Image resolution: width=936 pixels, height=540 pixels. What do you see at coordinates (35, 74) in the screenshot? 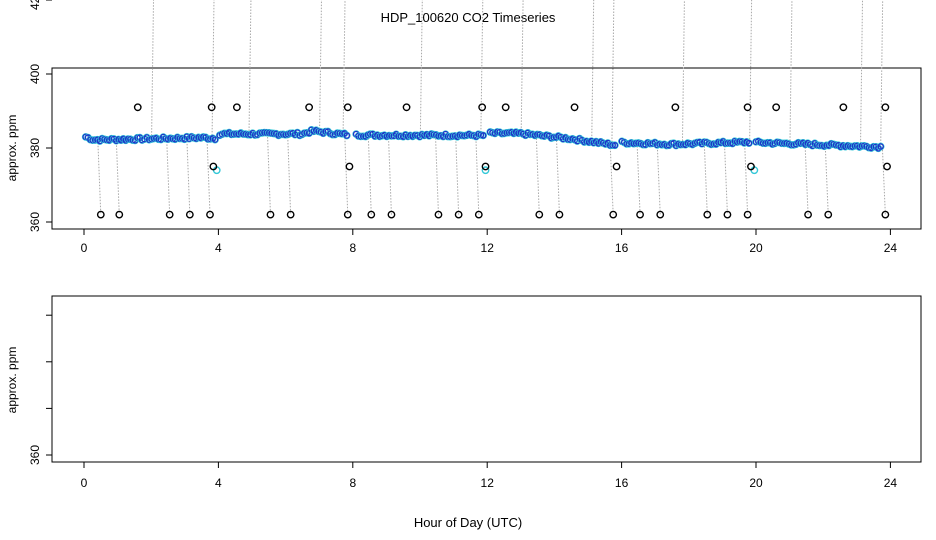
I see `panel1-y-tick-label: 400` at bounding box center [35, 74].